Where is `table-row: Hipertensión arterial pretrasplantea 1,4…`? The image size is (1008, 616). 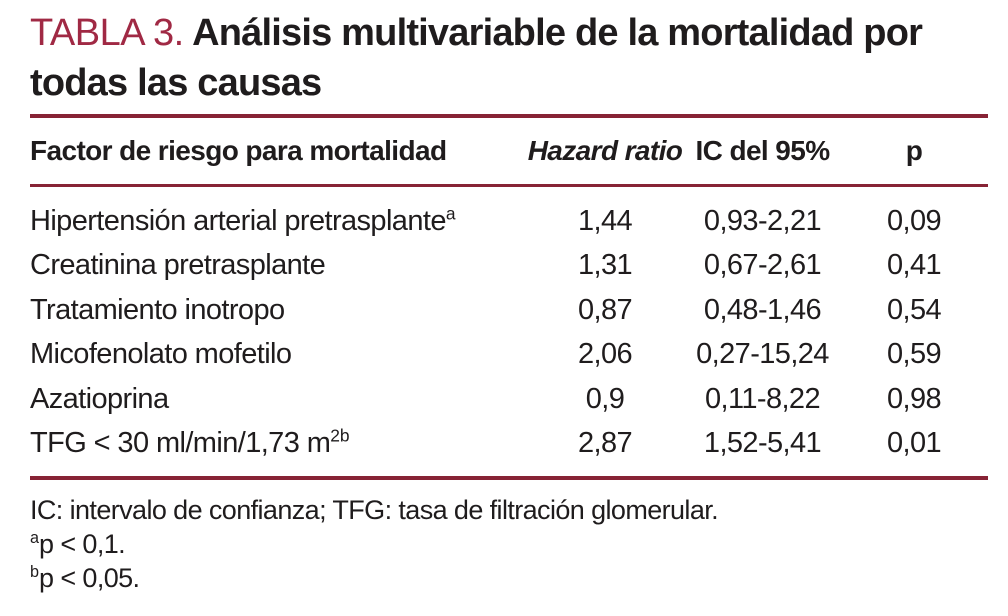
table-row: Hipertensión arterial pretrasplantea 1,4… is located at coordinates (509, 221).